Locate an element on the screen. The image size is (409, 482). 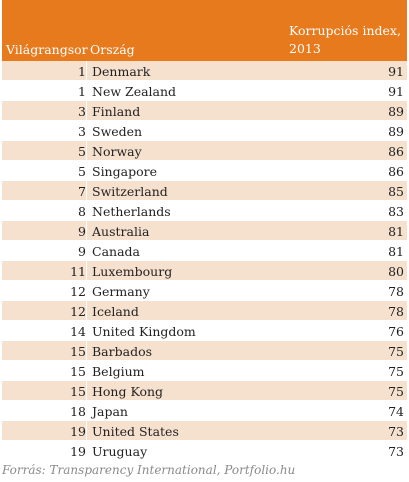
country-cell: Switzerland is located at coordinates (130, 191).